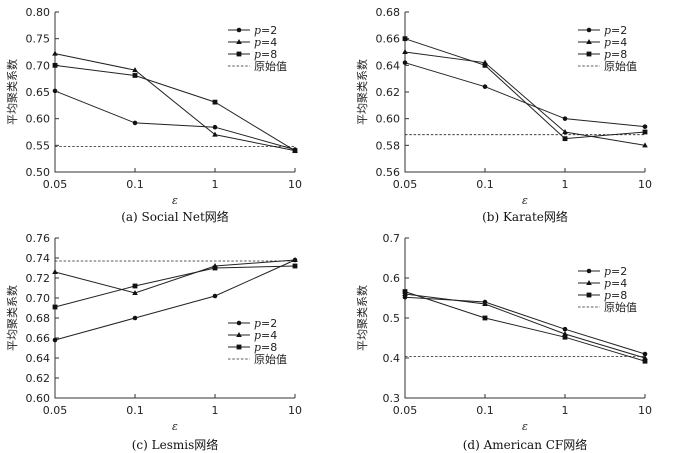 This screenshot has width=700, height=453. Describe the element at coordinates (175, 426) in the screenshot. I see `x-axis-label: ε` at that location.